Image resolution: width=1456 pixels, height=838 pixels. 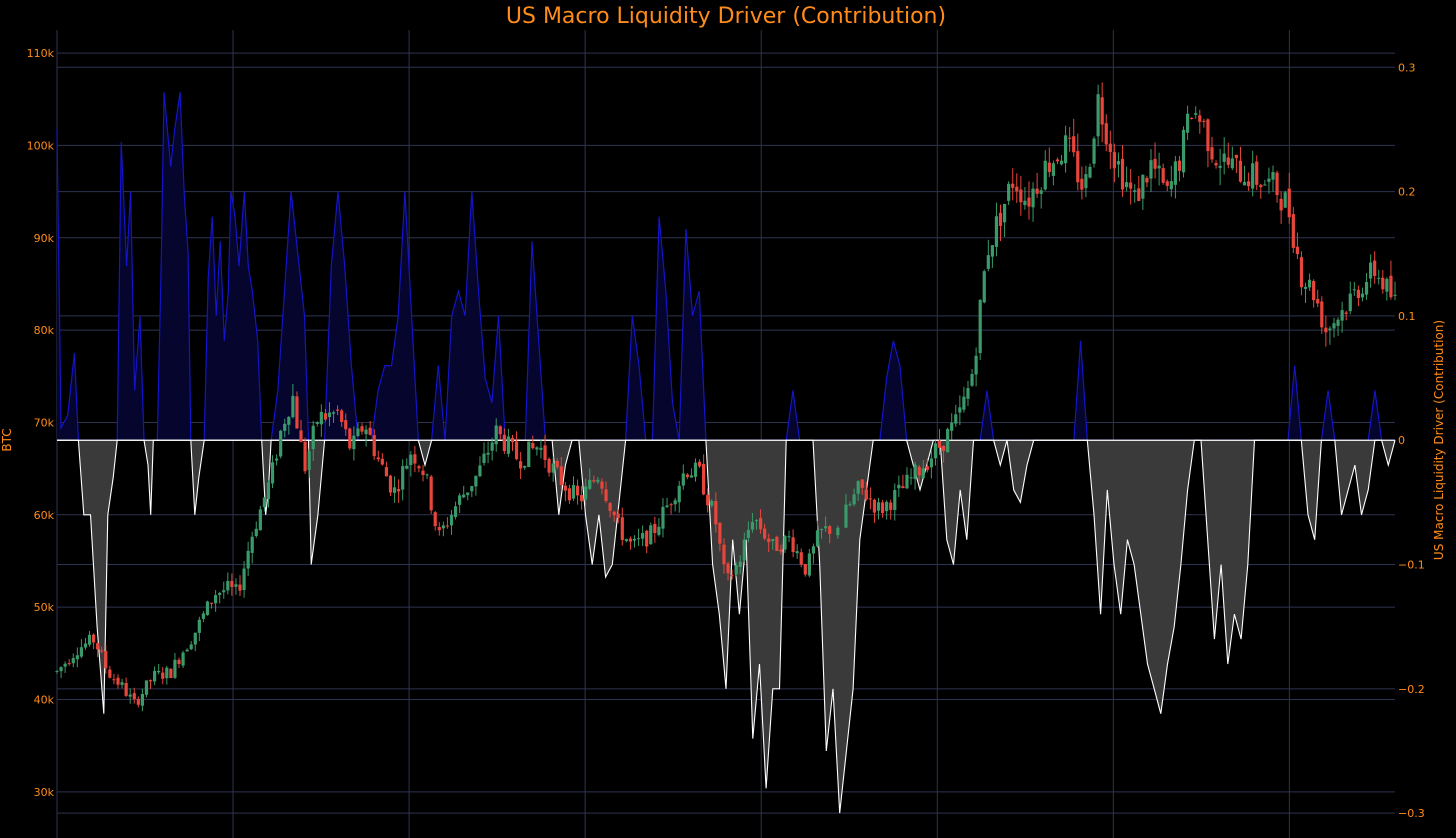 What do you see at coordinates (41, 423) in the screenshot?
I see `left-axis-ticks: 30k 40k 50k 60k 70k 80k 90k 100k 110k` at bounding box center [41, 423].